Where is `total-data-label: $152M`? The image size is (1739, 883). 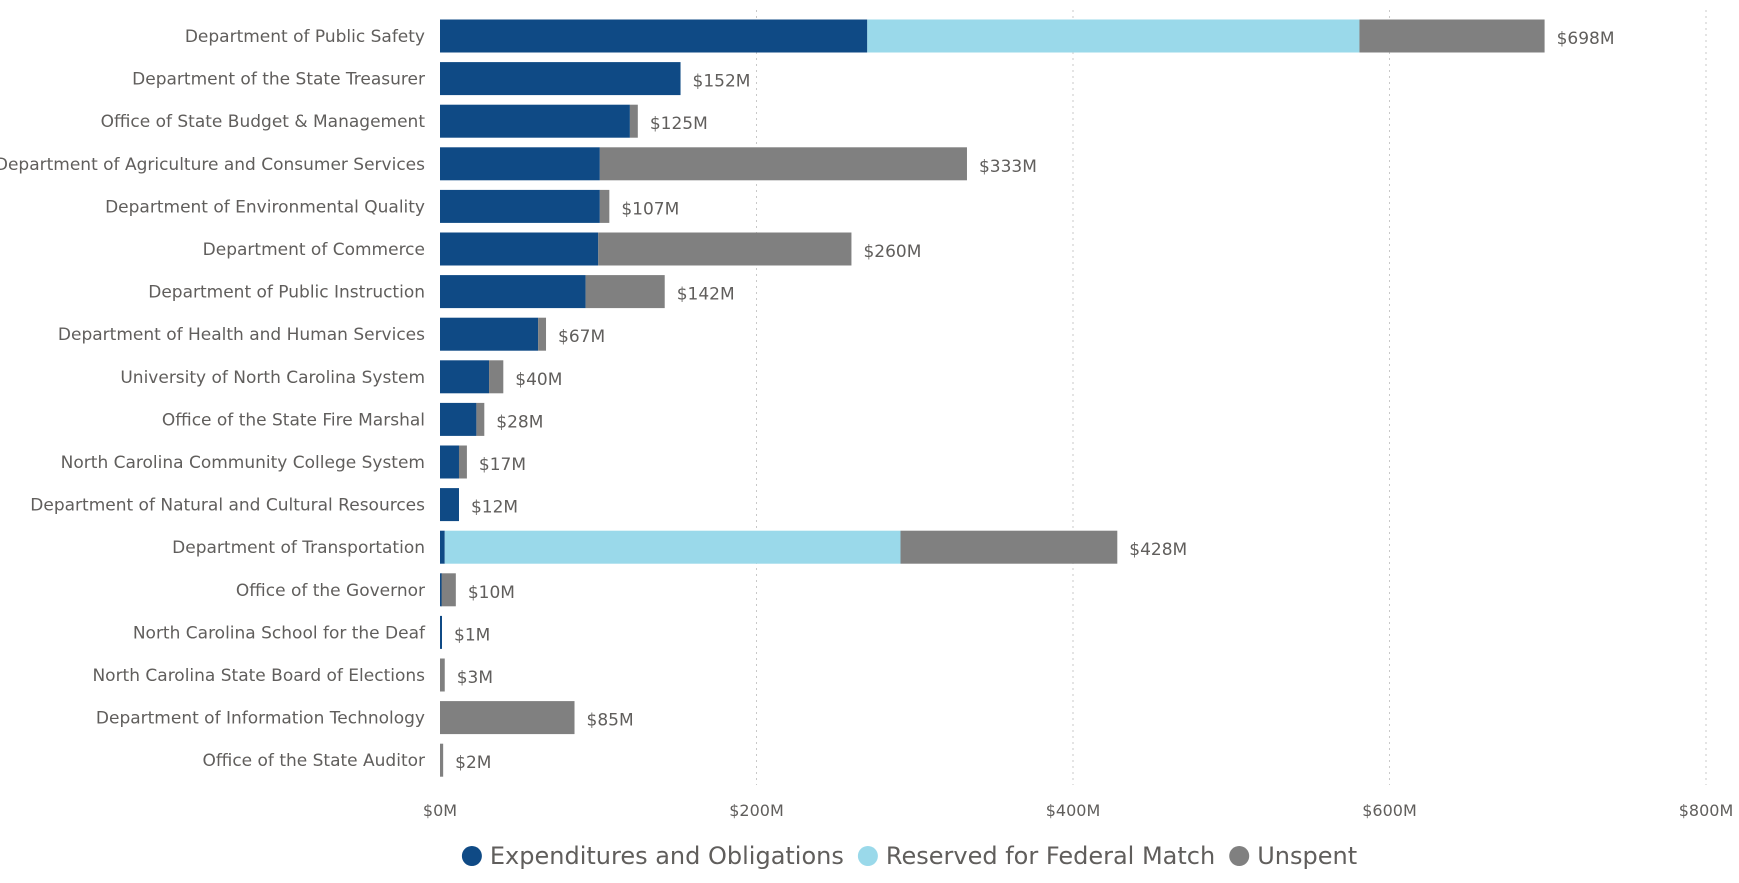 total-data-label: $152M is located at coordinates (722, 82).